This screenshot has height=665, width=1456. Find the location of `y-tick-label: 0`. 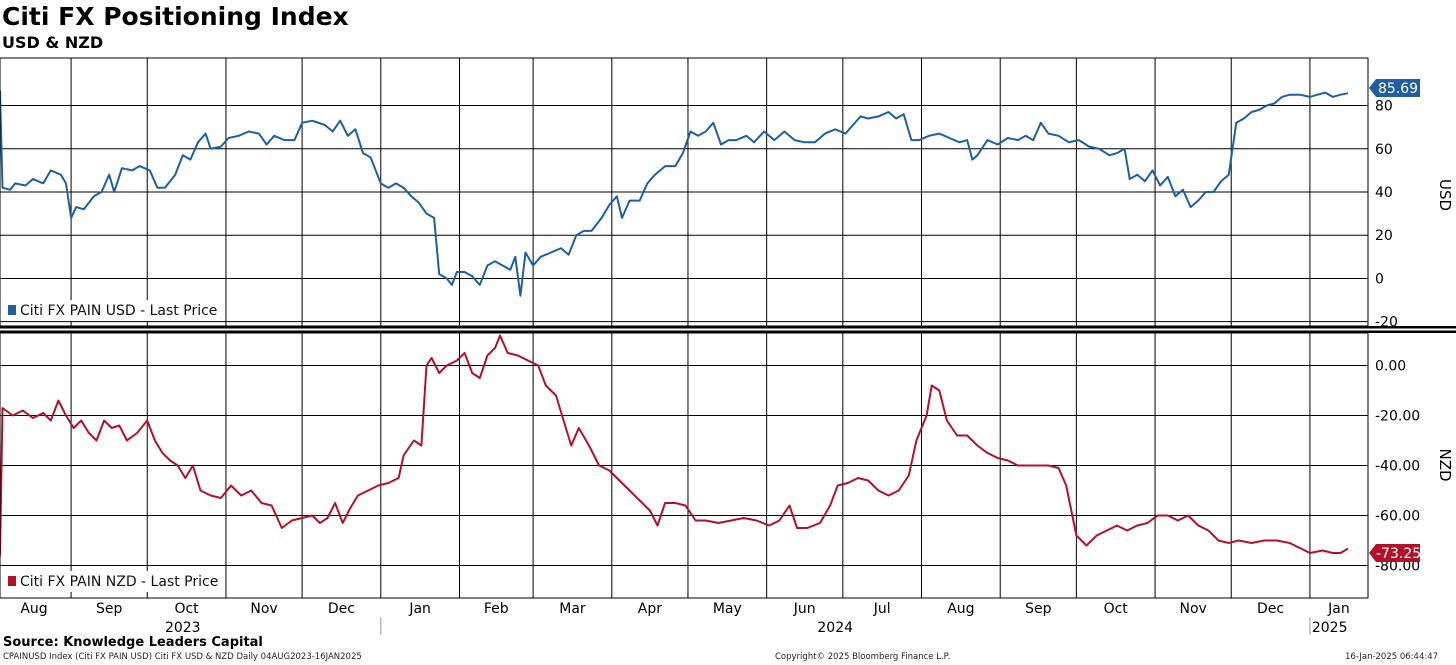

y-tick-label: 0 is located at coordinates (1379, 279).